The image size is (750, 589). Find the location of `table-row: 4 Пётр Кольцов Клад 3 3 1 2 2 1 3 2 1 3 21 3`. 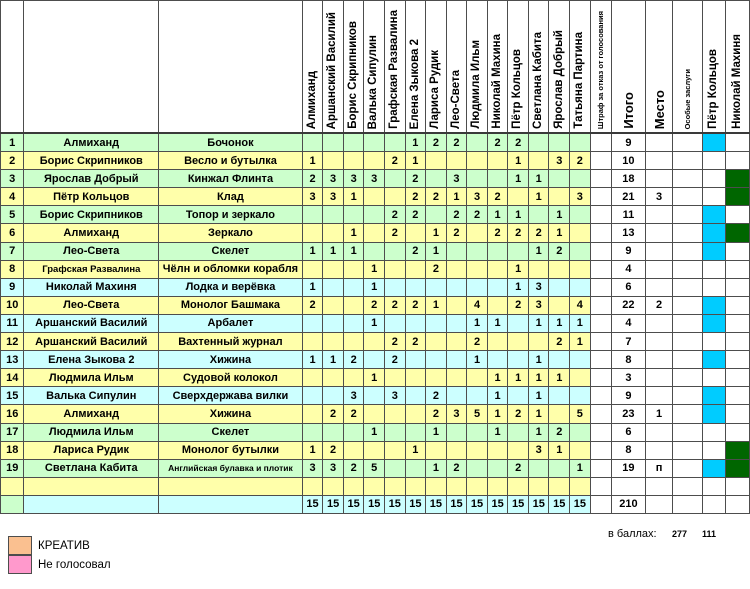

table-row: 4 Пётр Кольцов Клад 3 3 1 2 2 1 3 2 1 3 21 3 is located at coordinates (375, 197).